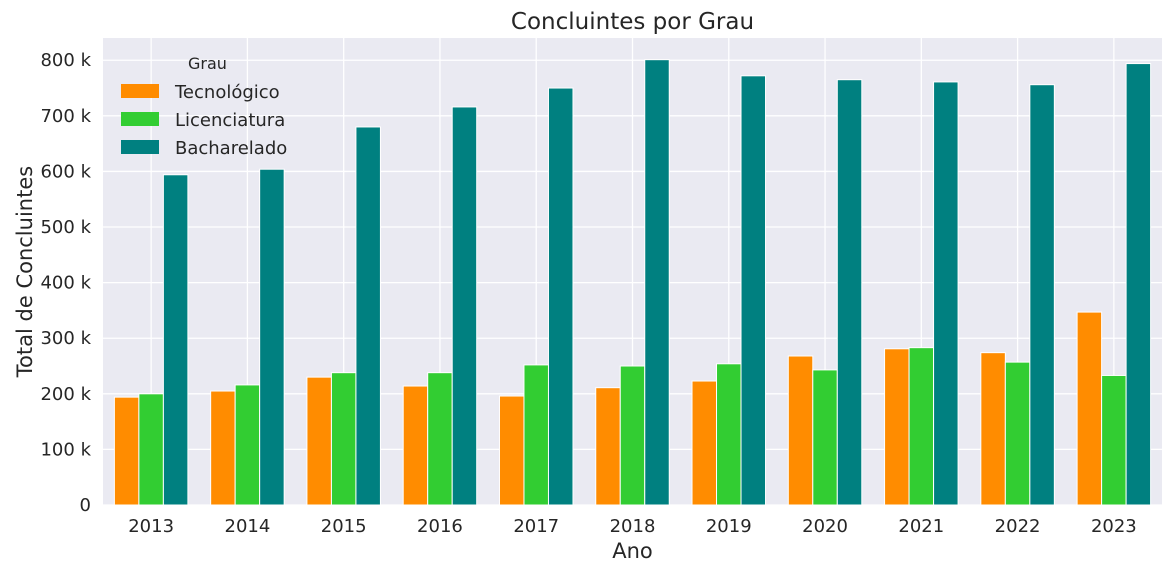 The height and width of the screenshot is (572, 1172). What do you see at coordinates (368, 316) in the screenshot?
I see `bar-bacharelado-2015` at bounding box center [368, 316].